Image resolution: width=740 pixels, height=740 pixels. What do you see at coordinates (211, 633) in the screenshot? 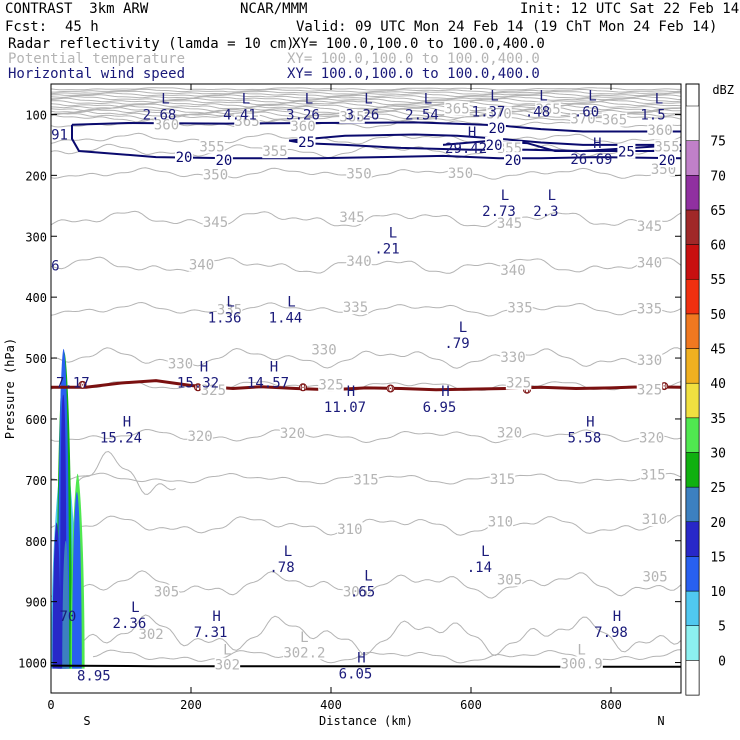
I see `wind-extremum-value: 7.31` at bounding box center [211, 633].